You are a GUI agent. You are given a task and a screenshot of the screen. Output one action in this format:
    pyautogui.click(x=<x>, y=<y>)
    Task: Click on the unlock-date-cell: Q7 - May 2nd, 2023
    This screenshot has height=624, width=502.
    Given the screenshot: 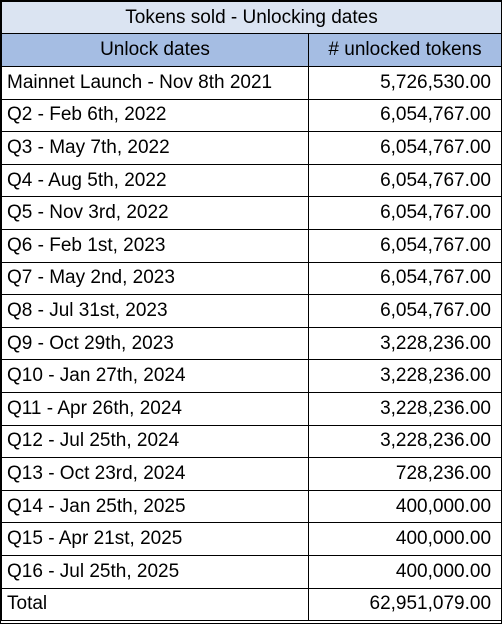 What is the action you would take?
    pyautogui.click(x=155, y=278)
    